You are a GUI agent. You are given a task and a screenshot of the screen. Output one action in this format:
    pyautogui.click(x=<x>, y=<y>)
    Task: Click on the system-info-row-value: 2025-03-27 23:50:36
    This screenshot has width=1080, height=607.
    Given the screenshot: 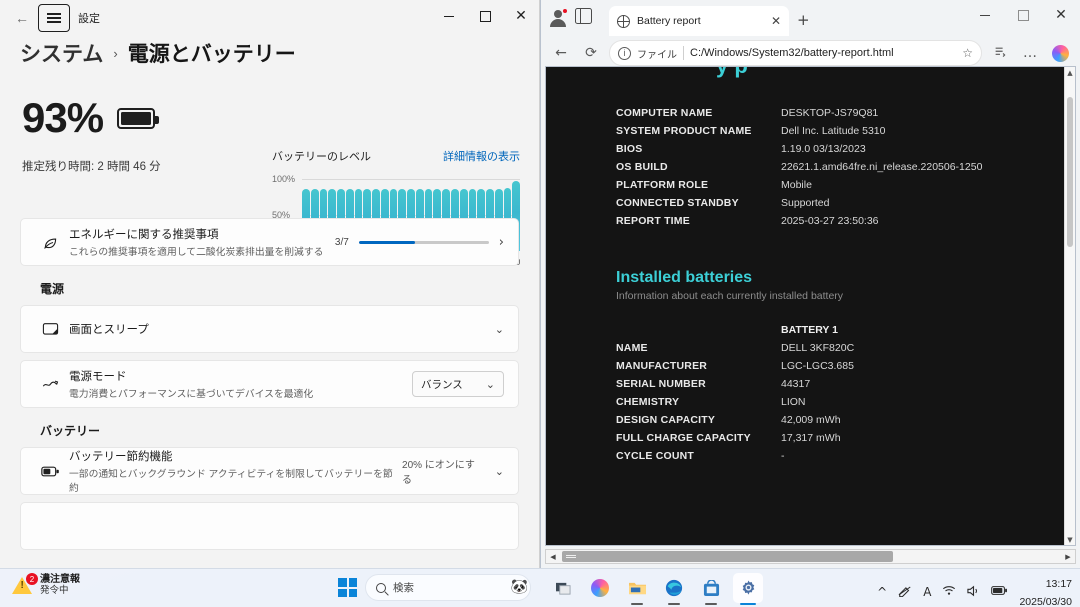 What is the action you would take?
    pyautogui.click(x=830, y=221)
    